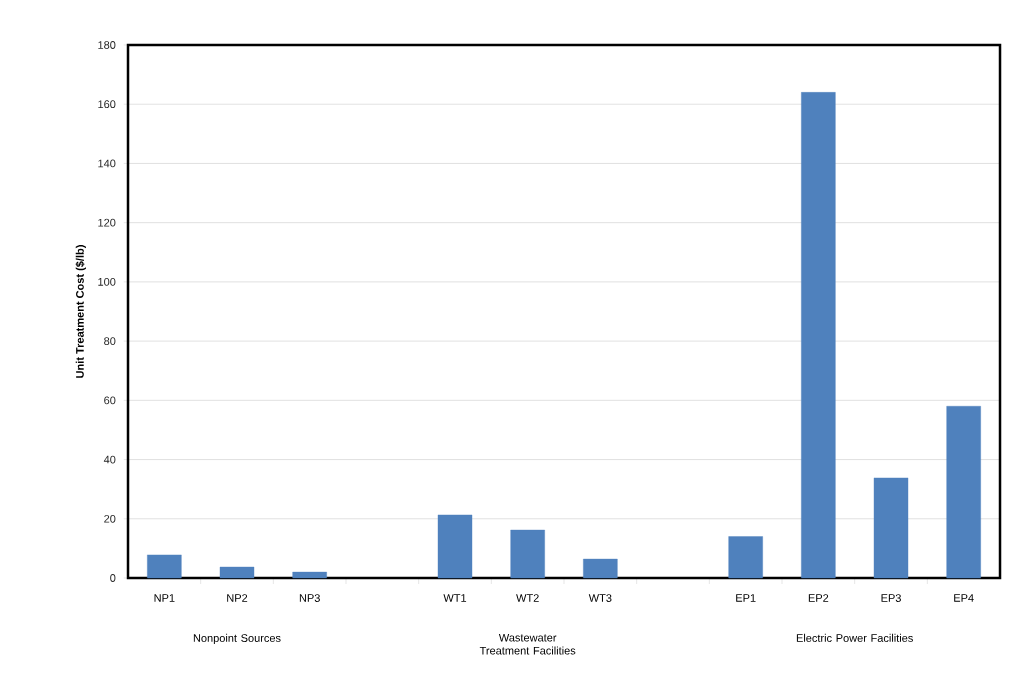  What do you see at coordinates (600, 598) in the screenshot?
I see `x-tick-label: WT3` at bounding box center [600, 598].